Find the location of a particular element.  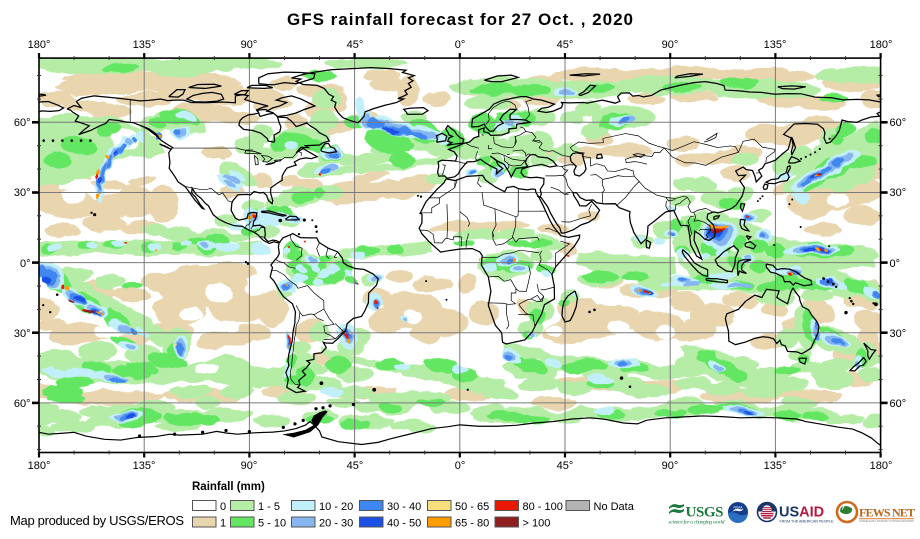

svg-text: 1 is located at coordinates (223, 523).